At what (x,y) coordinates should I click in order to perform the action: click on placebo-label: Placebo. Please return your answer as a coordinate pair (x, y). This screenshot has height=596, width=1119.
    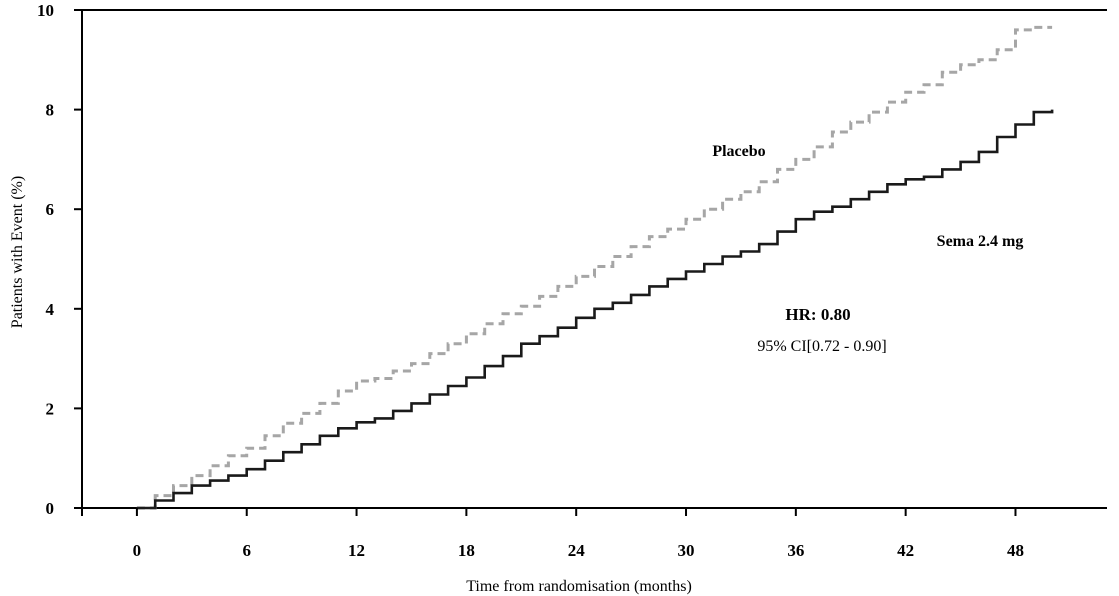
    Looking at the image, I should click on (738, 151).